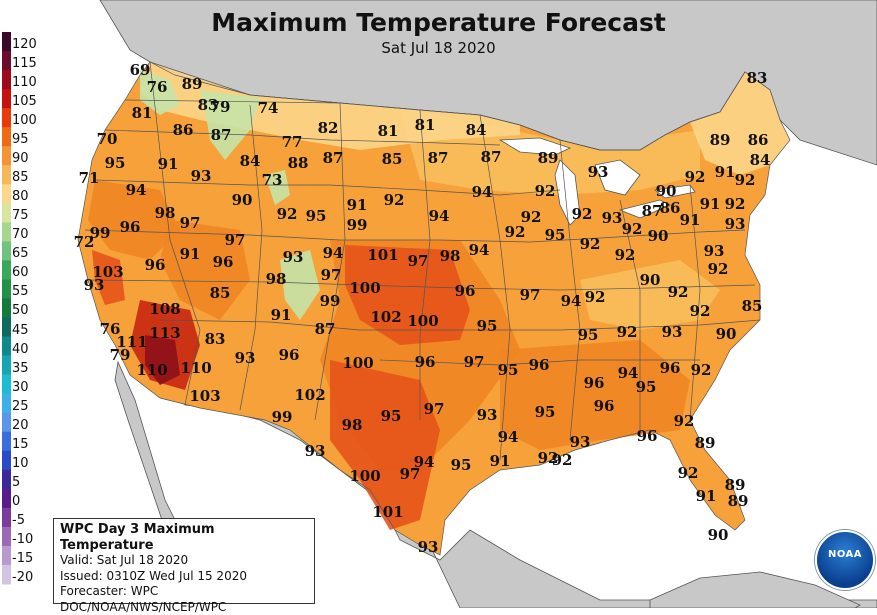 The width and height of the screenshot is (877, 615). I want to click on legend-label: 5, so click(16, 483).